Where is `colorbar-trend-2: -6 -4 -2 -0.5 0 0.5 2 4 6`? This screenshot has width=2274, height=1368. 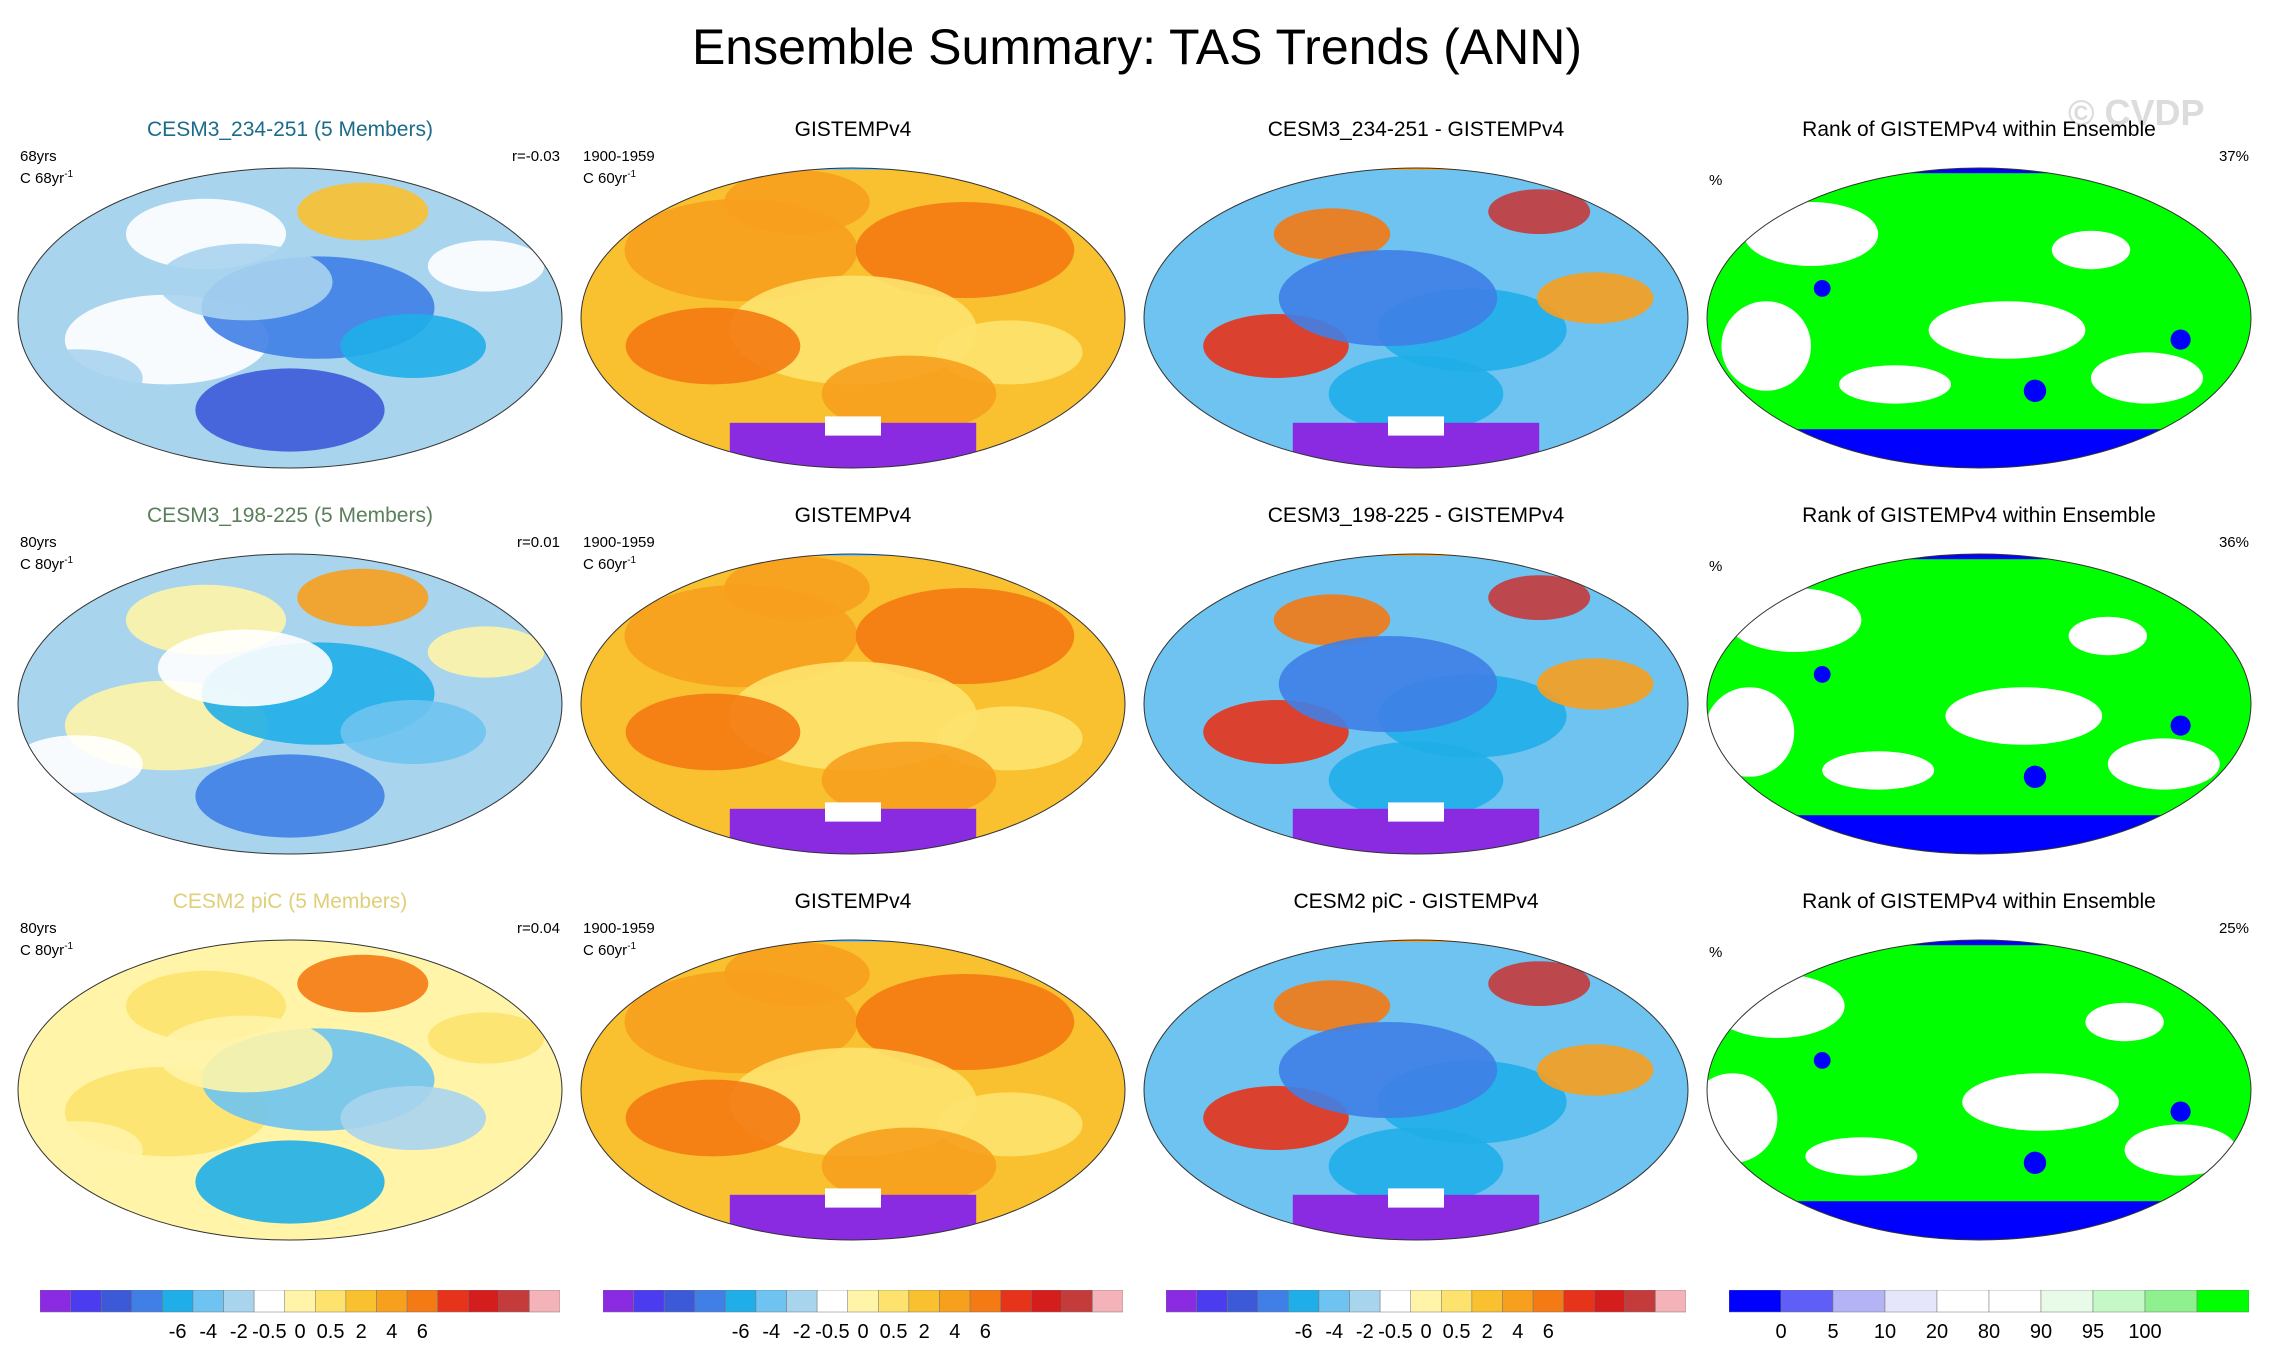
colorbar-trend-2: -6 -4 -2 -0.5 0 0.5 2 4 6 is located at coordinates (863, 1316).